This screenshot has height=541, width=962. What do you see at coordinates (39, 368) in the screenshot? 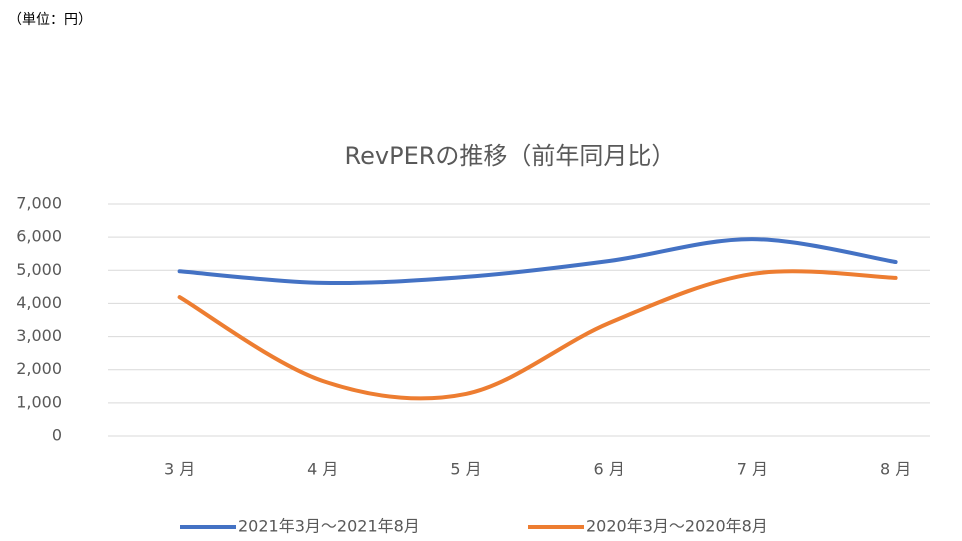
I see `y-tick-label: 2,000` at bounding box center [39, 368].